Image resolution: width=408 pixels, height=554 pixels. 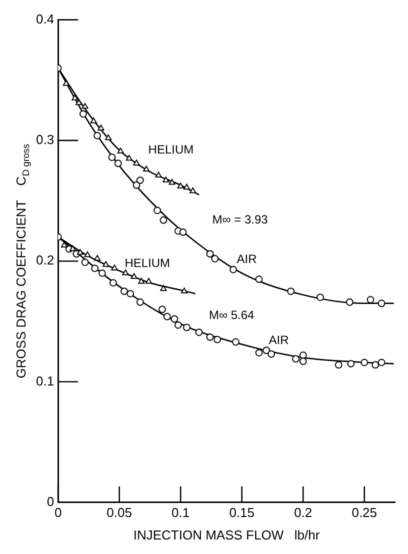 What do you see at coordinates (45, 380) in the screenshot?
I see `y-tick-label: 0.1` at bounding box center [45, 380].